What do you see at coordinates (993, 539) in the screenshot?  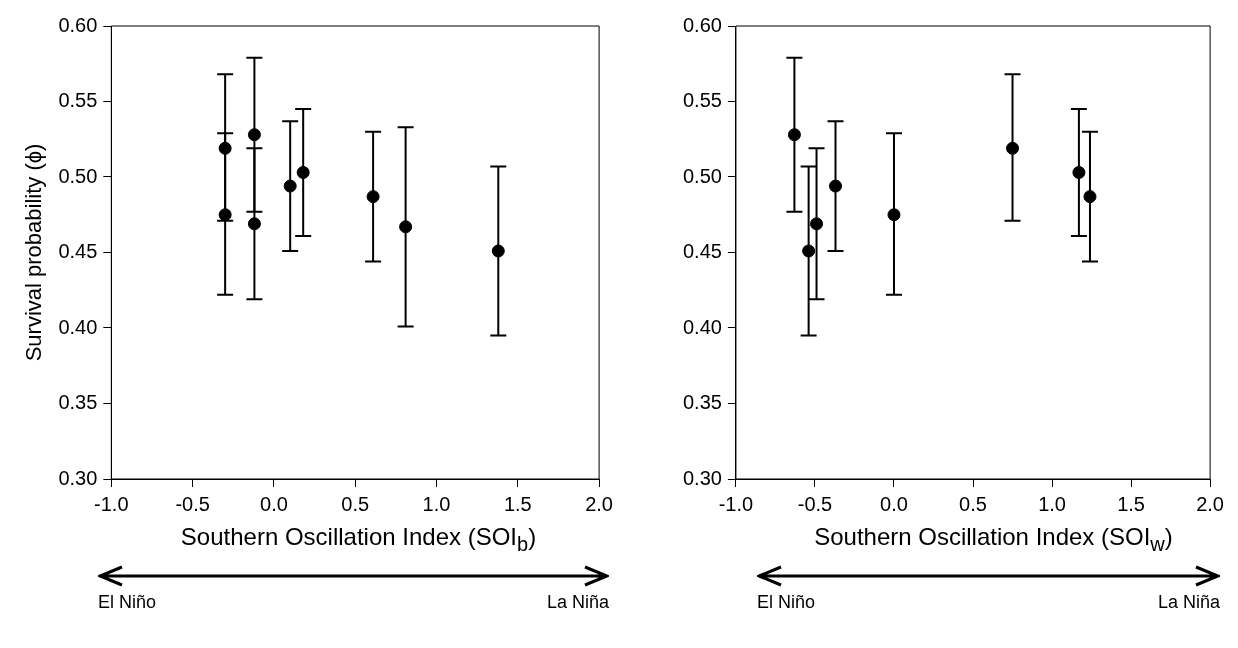 I see `x-axis-title: Southern Oscillation Index (SOI$_{w}$)` at bounding box center [993, 539].